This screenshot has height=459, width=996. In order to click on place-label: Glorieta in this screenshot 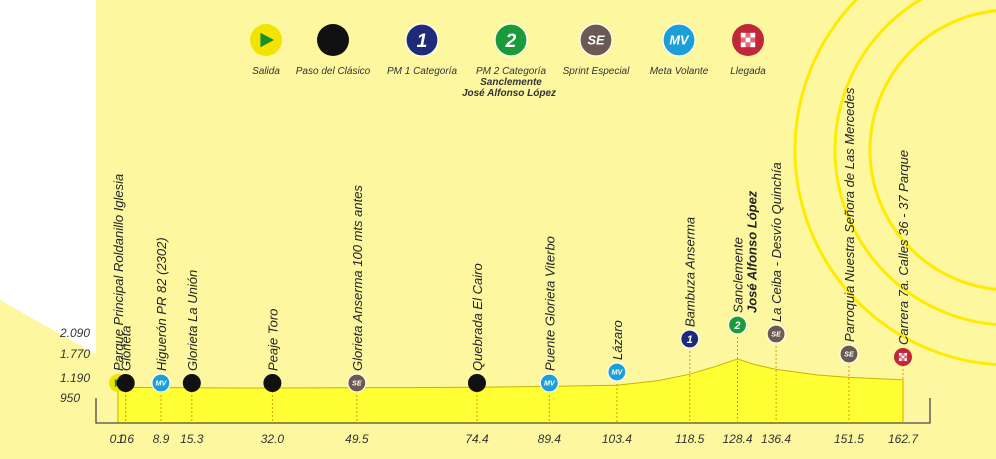, I will do `click(126, 348)`.